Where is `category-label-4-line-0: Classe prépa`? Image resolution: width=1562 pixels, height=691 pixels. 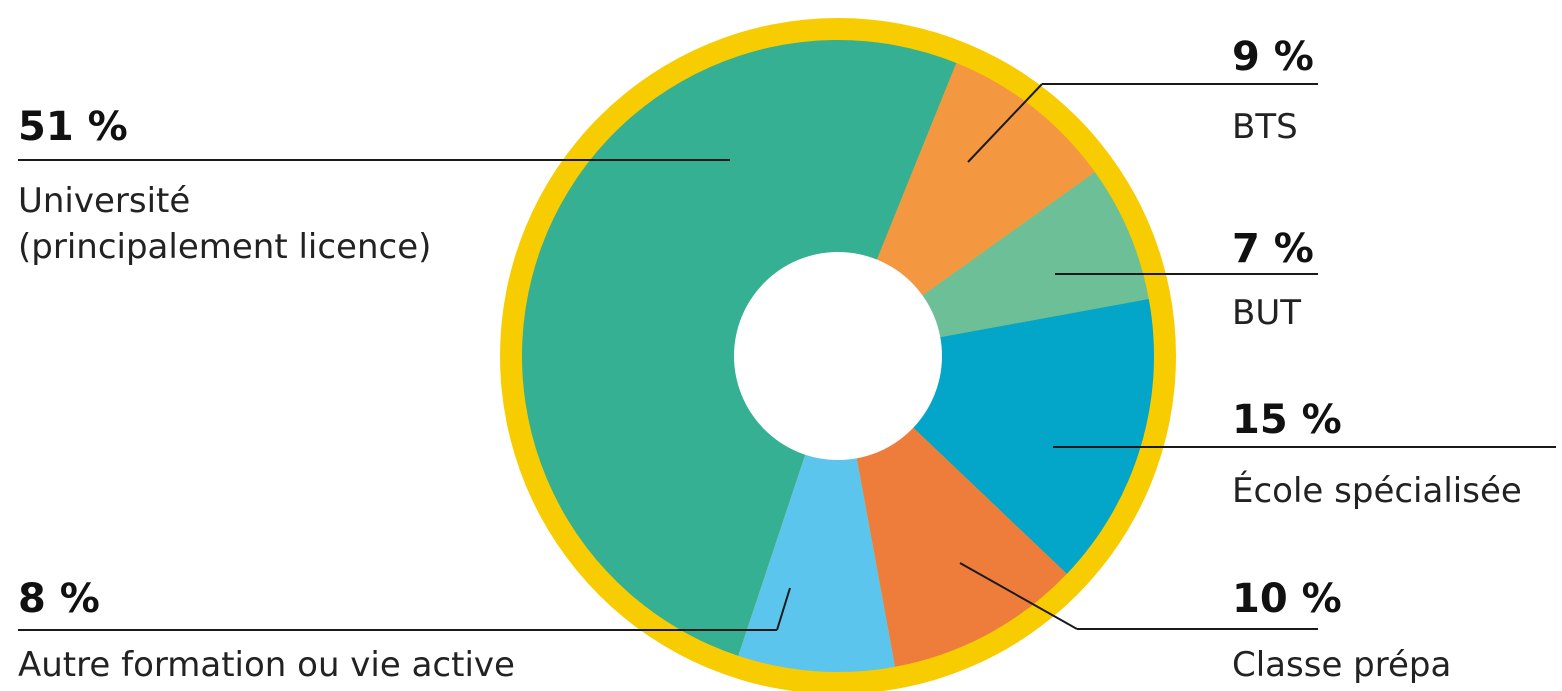 category-label-4-line-0: Classe prépa is located at coordinates (1341, 665).